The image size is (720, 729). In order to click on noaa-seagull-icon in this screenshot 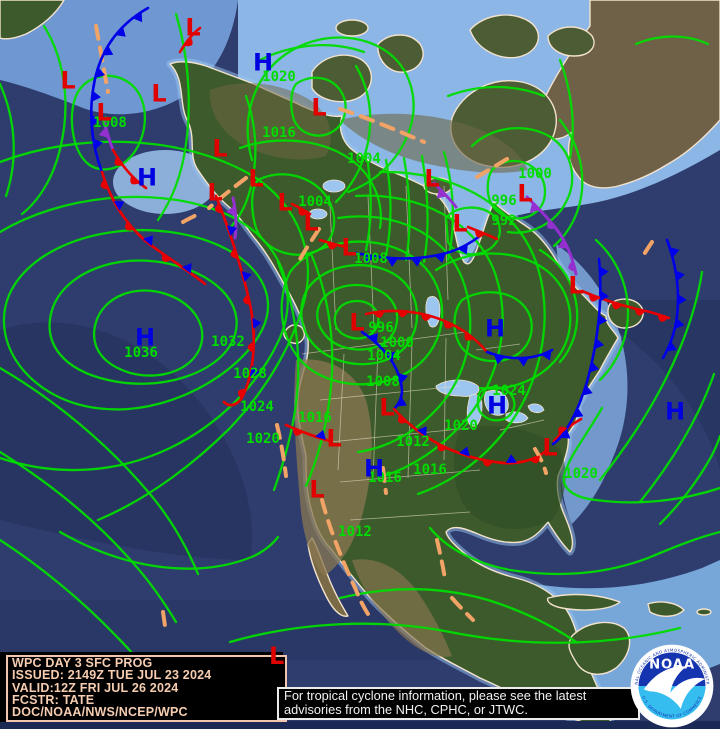, I will do `click(674, 687)`.